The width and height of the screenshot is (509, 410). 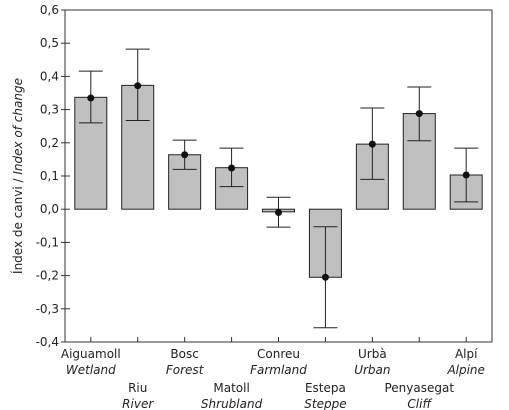 What do you see at coordinates (419, 388) in the screenshot?
I see `x-label-ca: Penyasegat` at bounding box center [419, 388].